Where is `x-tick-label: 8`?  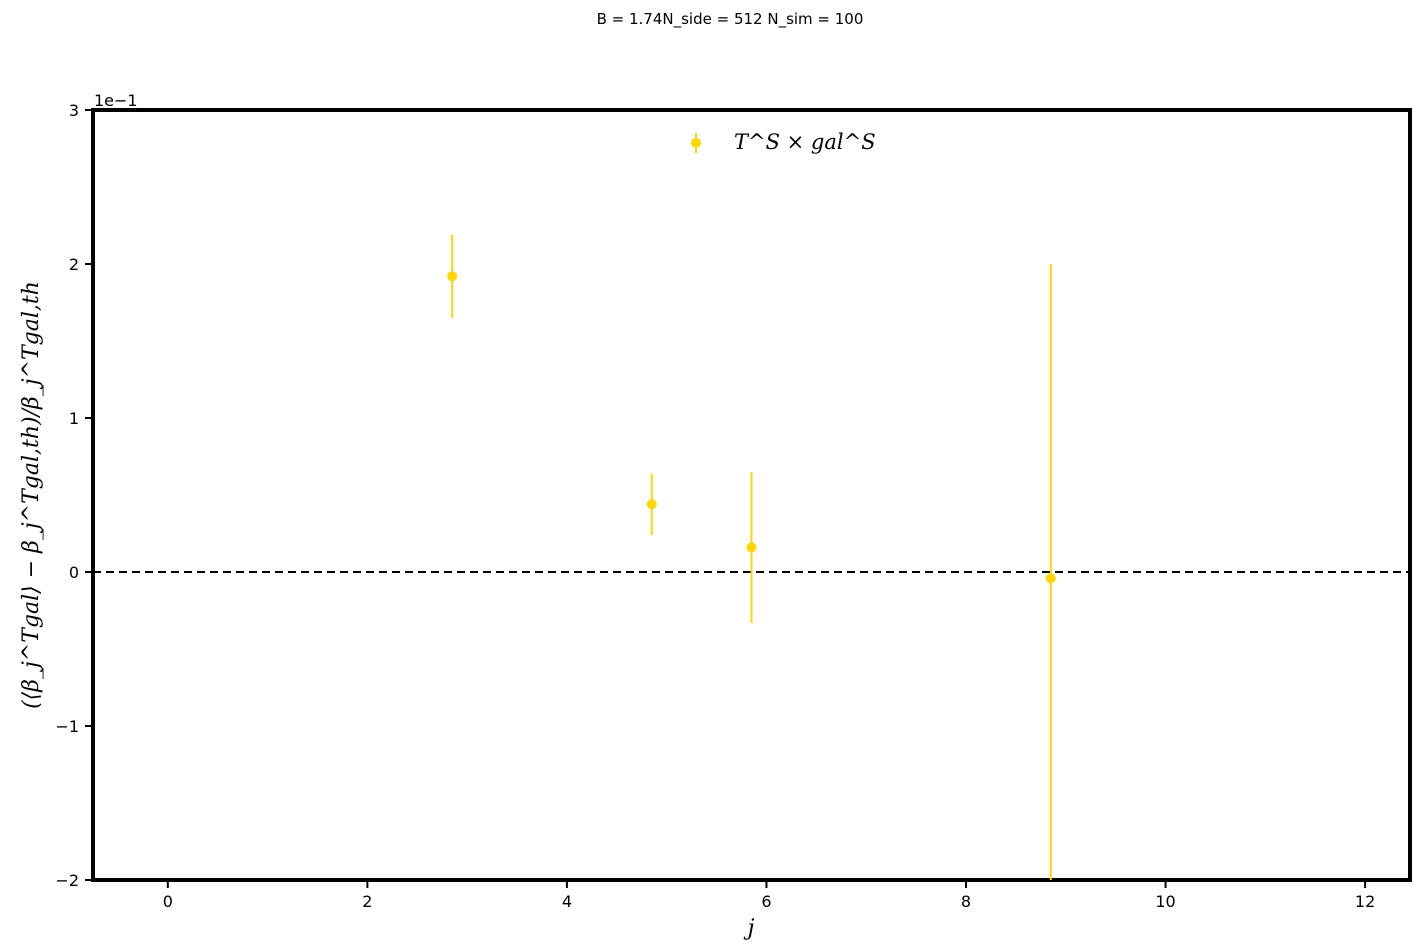
x-tick-label: 8 is located at coordinates (966, 901).